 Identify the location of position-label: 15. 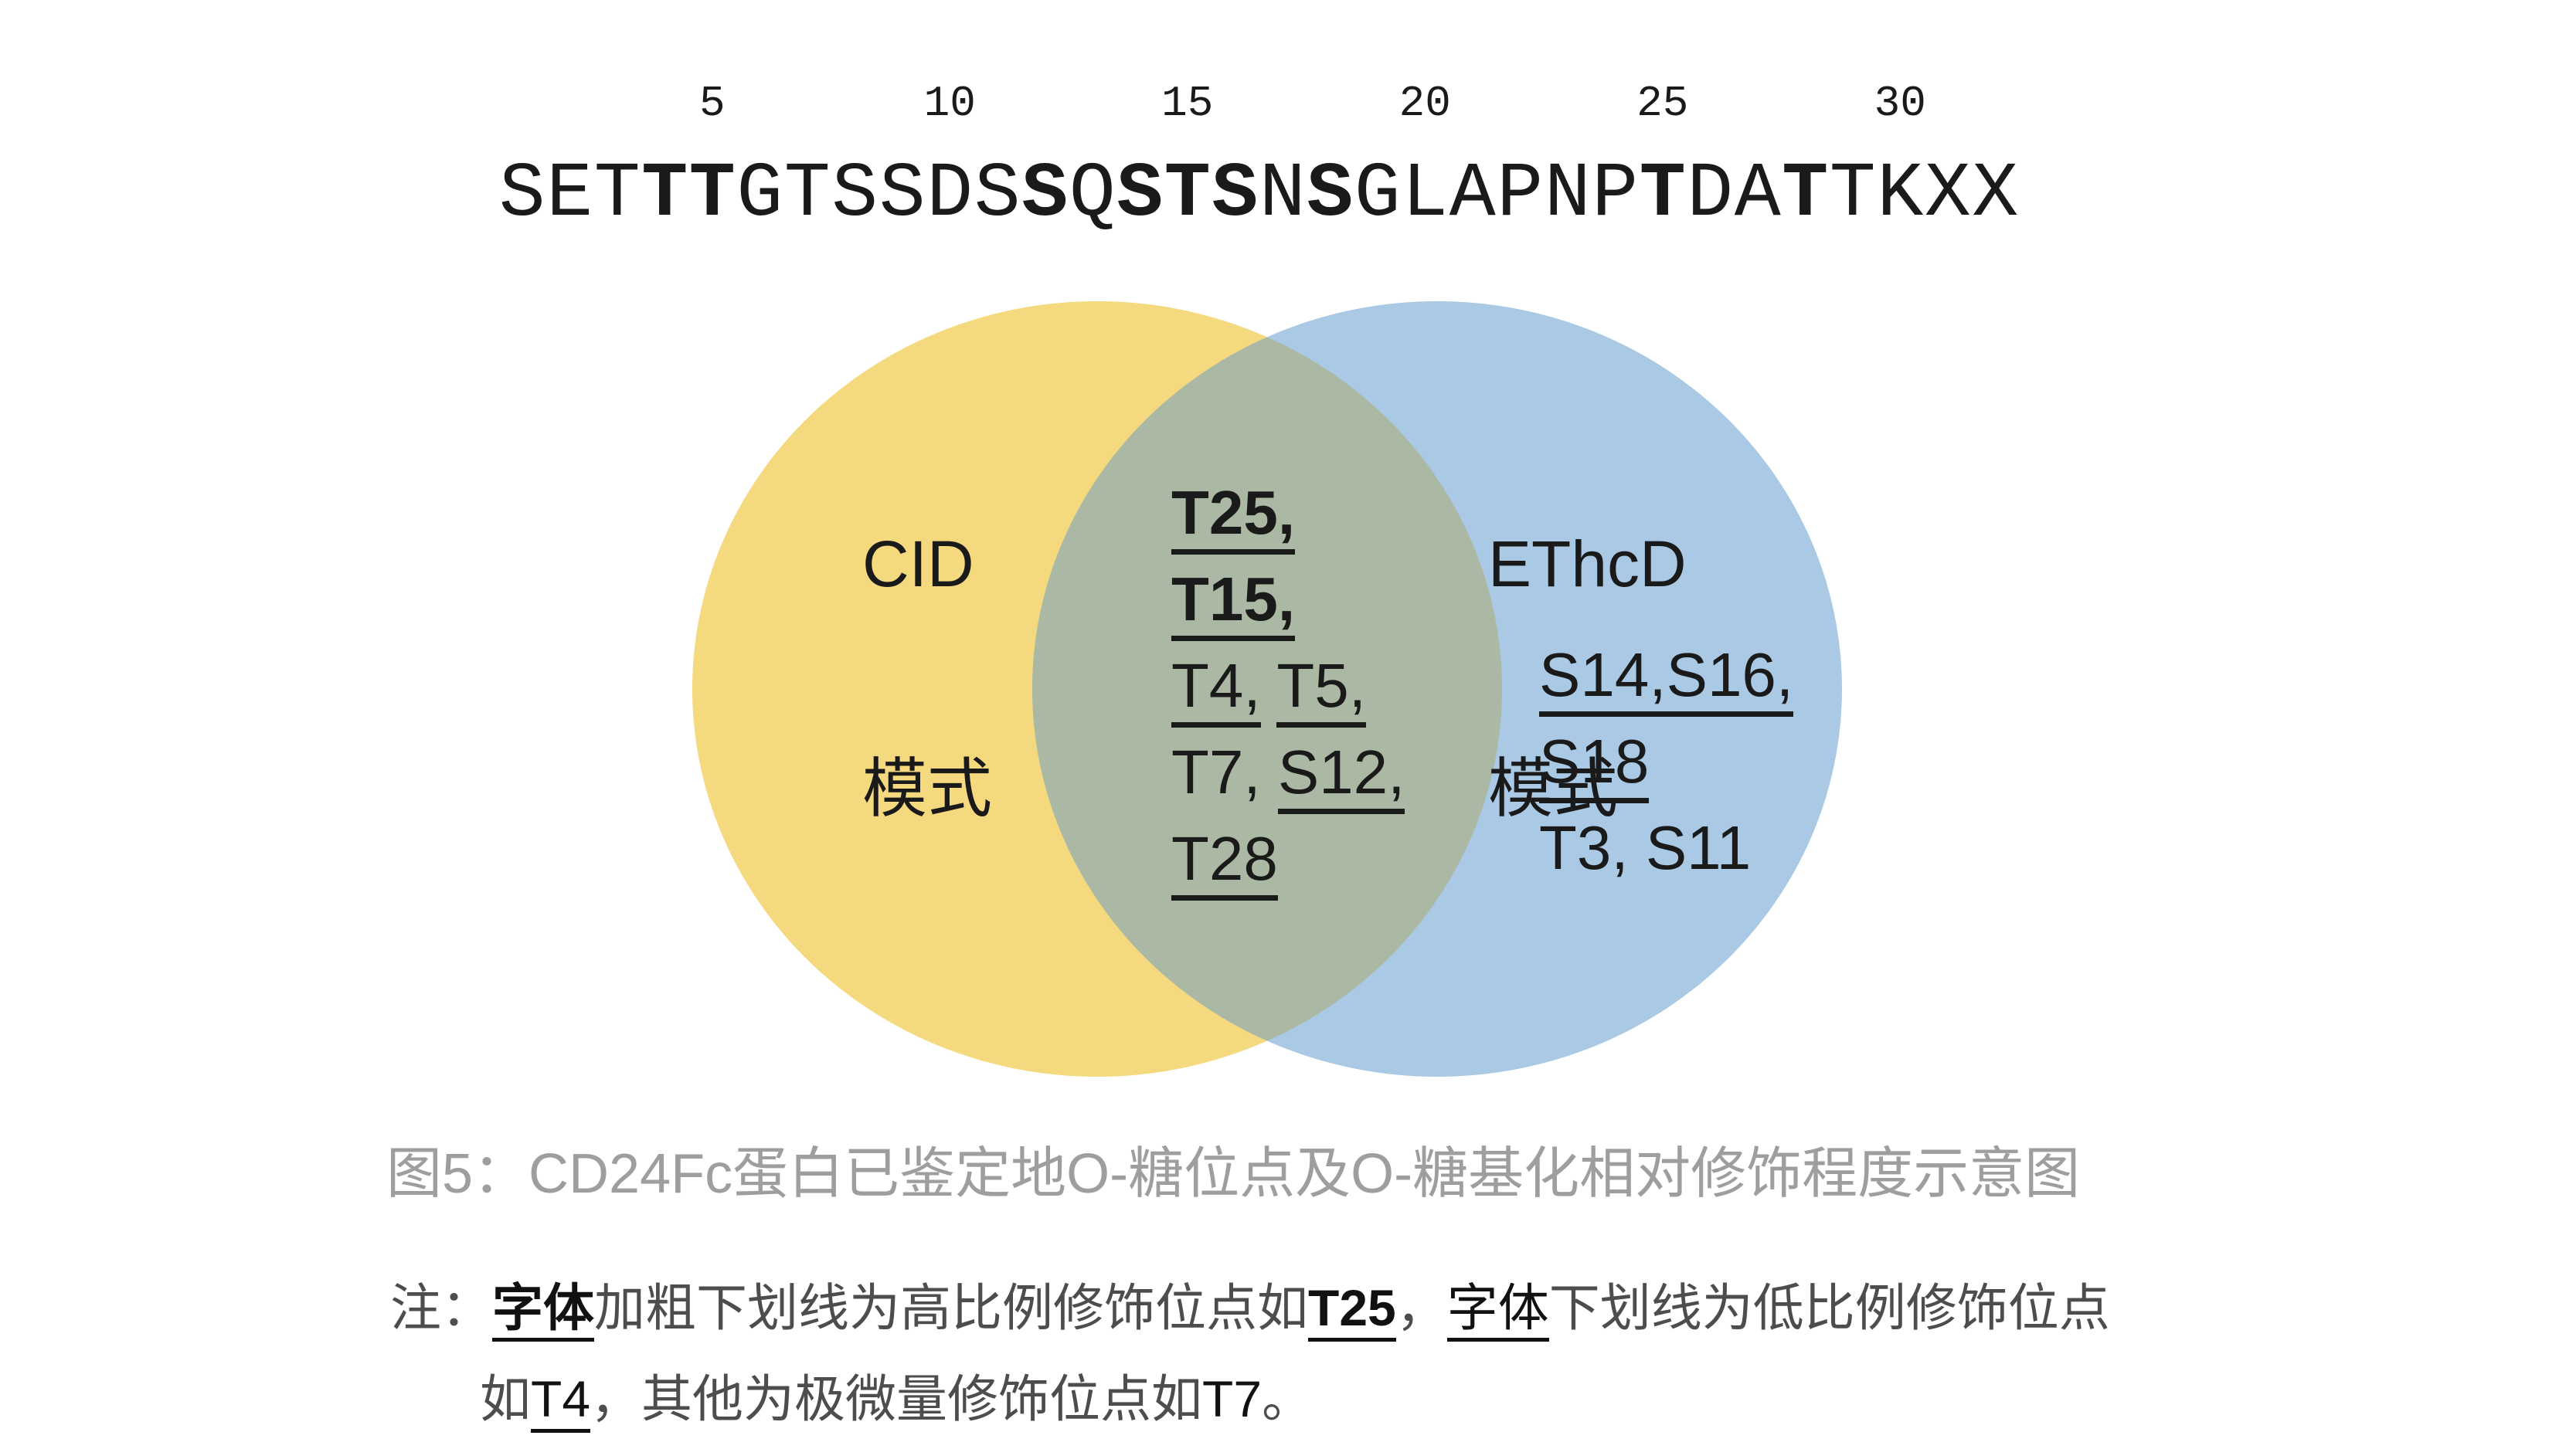
(1187, 103).